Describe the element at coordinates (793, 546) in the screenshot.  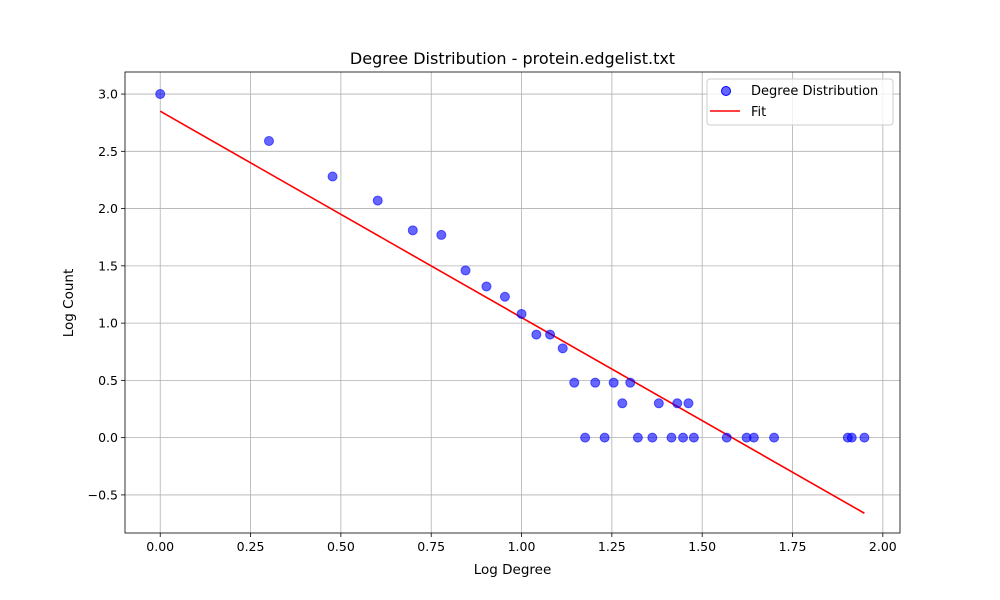
I see `x-tick-label: 1.75` at that location.